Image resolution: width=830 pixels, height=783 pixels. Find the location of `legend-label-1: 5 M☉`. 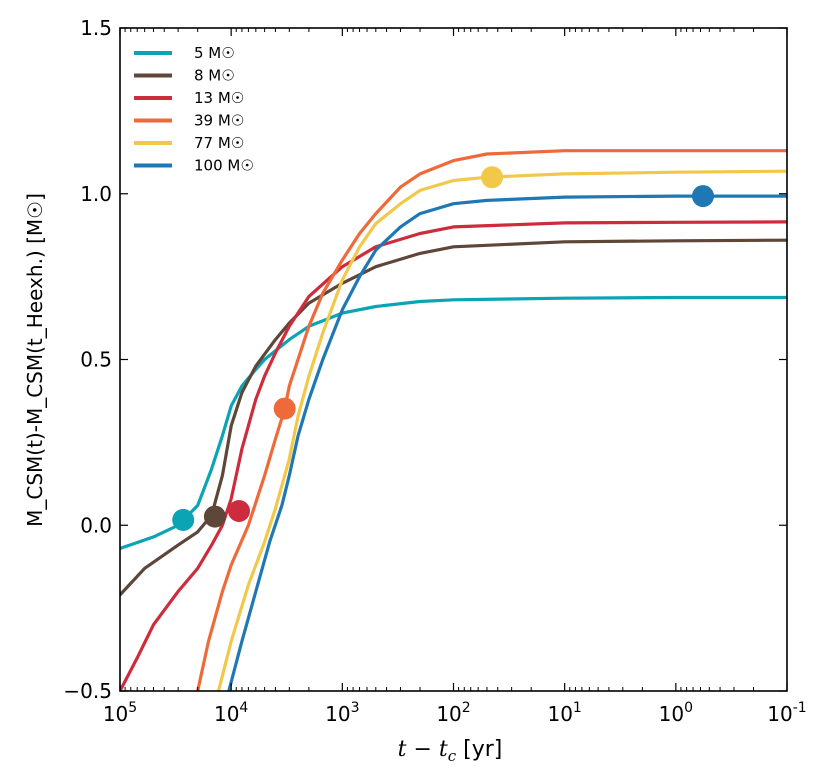

legend-label-1: 5 M☉ is located at coordinates (214, 53).